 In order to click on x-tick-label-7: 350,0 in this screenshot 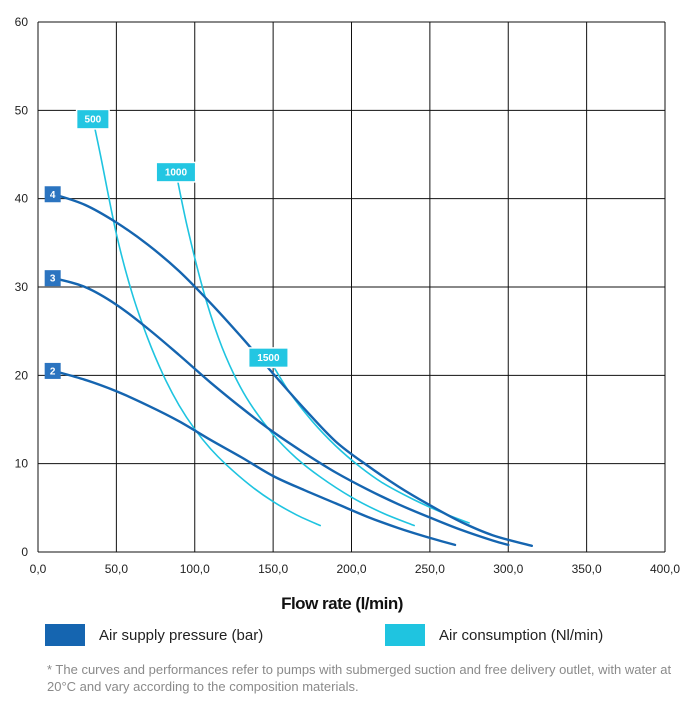, I will do `click(587, 569)`.